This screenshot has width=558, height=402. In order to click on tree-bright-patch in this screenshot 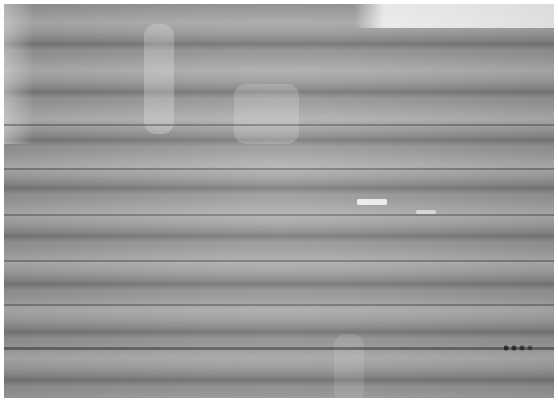, I will do `click(266, 114)`.